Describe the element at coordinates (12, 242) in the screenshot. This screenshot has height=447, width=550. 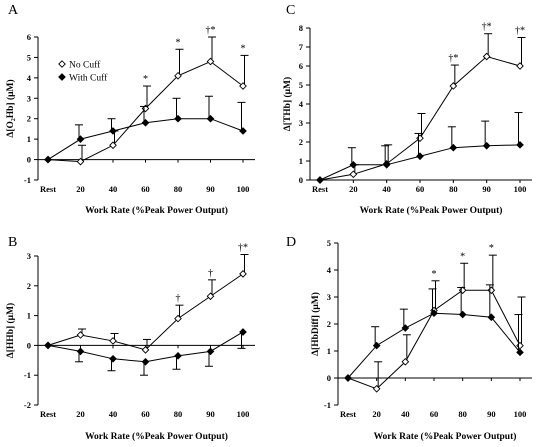
I see `panel-letter: B` at that location.